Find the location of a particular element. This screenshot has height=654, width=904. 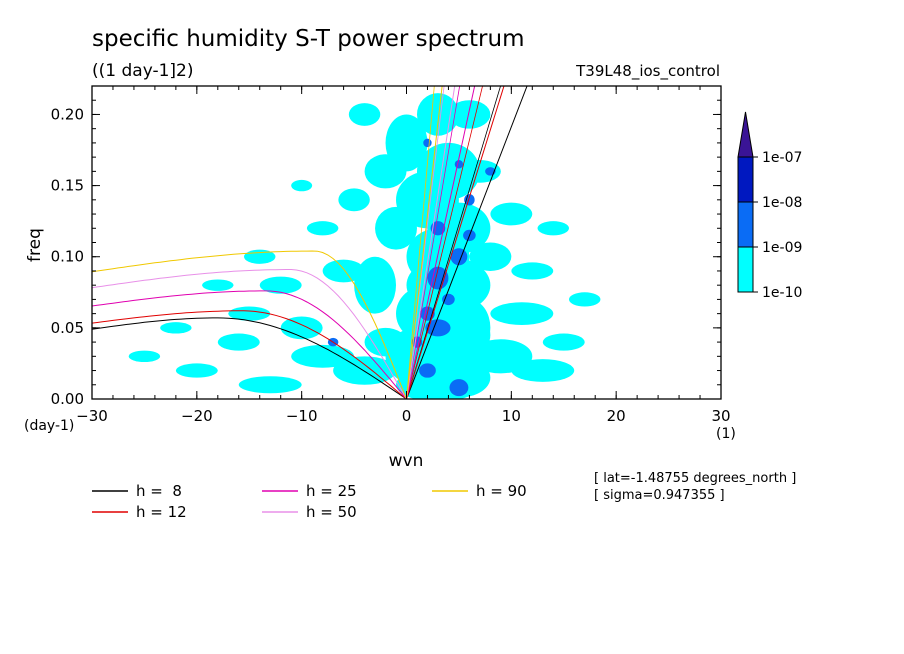

colorbar: 1e-10 1e-09 1e-08 1e-07 is located at coordinates (769, 206).